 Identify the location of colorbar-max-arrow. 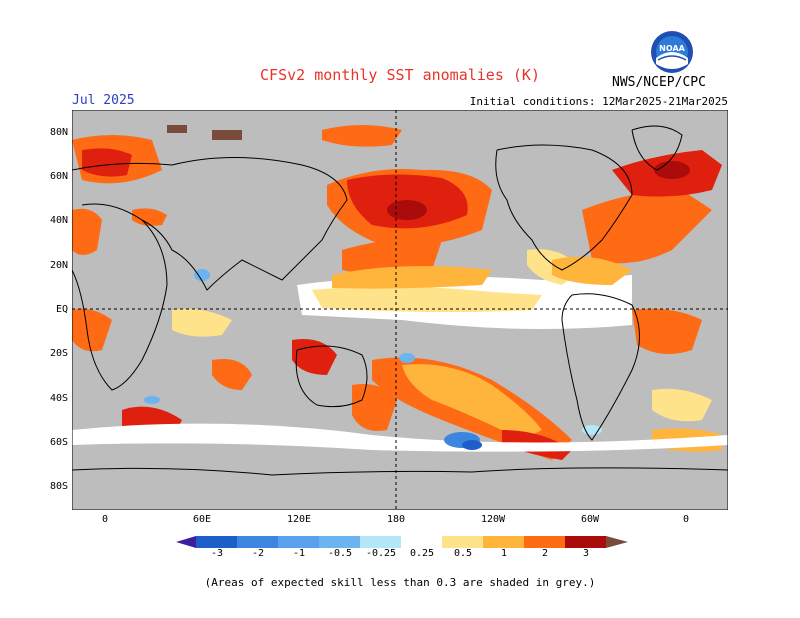
(617, 542).